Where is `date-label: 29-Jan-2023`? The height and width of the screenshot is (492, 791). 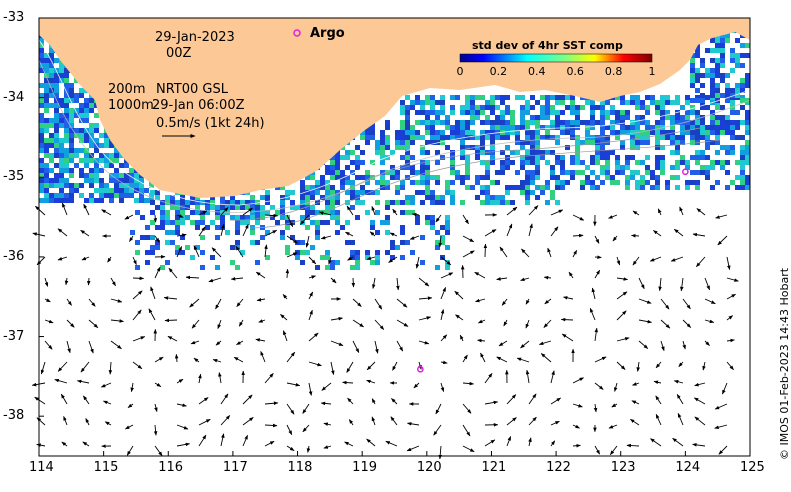
date-label: 29-Jan-2023 is located at coordinates (195, 37).